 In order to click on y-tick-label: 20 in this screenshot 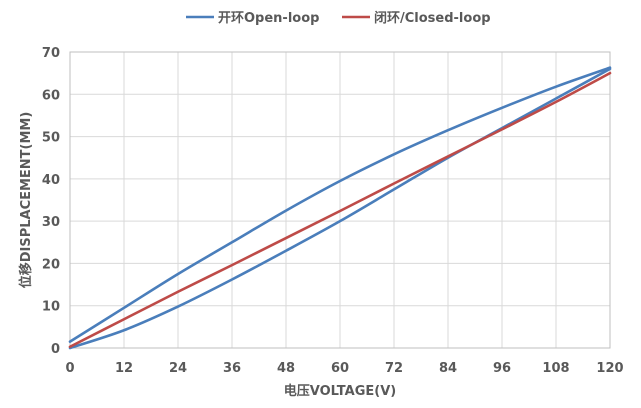, I will do `click(51, 264)`.